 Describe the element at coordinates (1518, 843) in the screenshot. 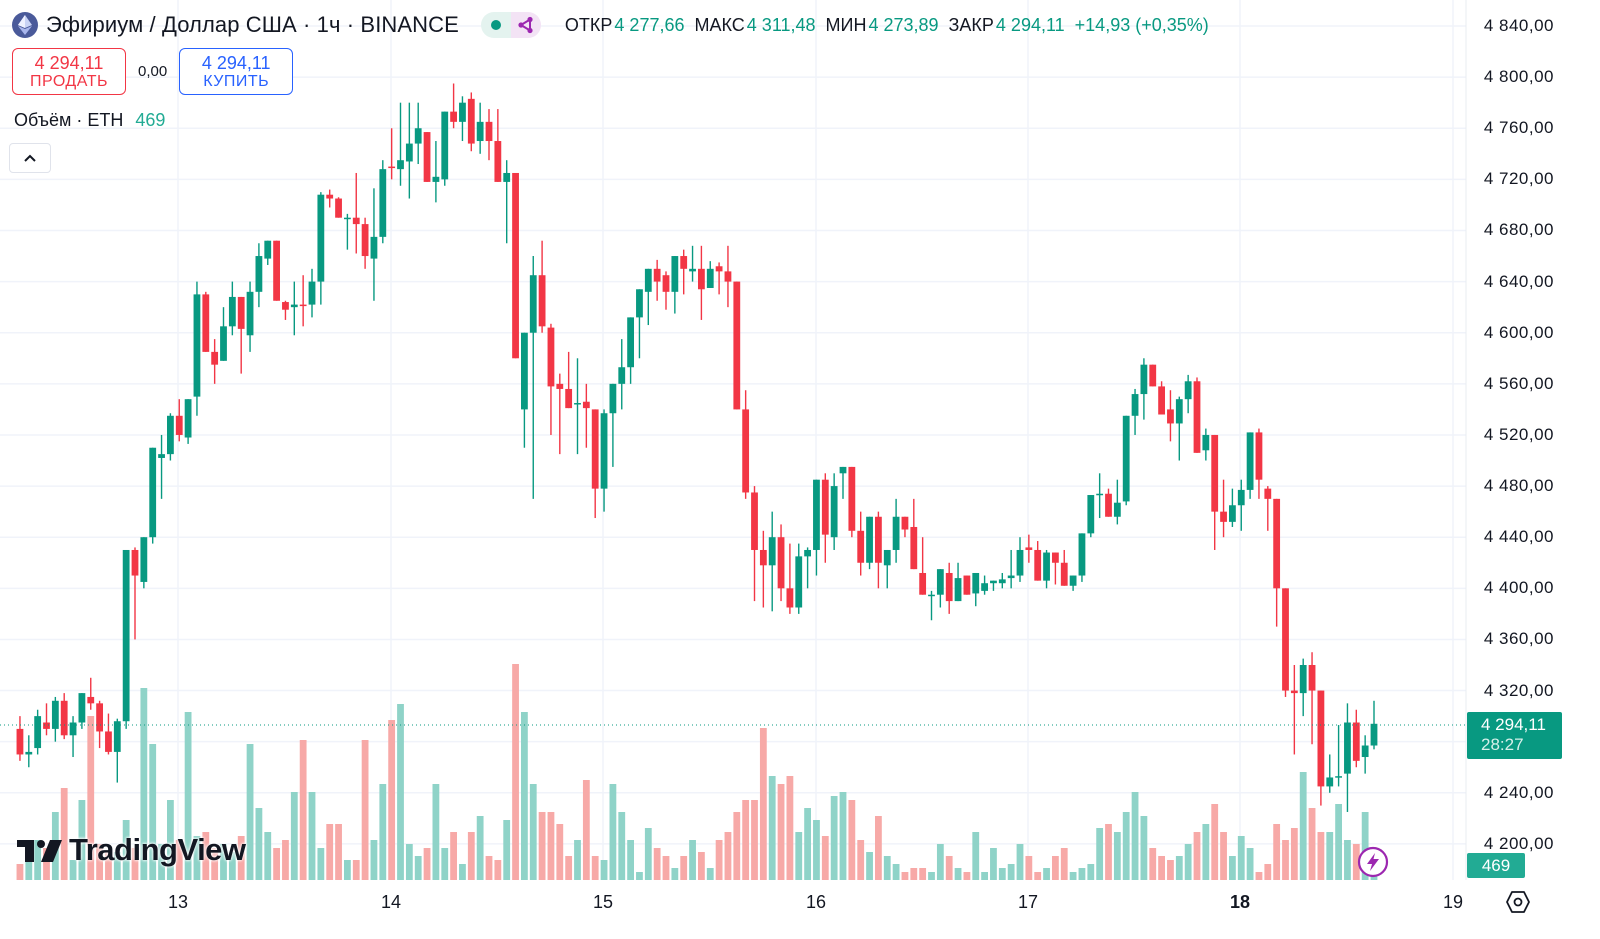

I see `price-axis-label: 4 200,00` at that location.